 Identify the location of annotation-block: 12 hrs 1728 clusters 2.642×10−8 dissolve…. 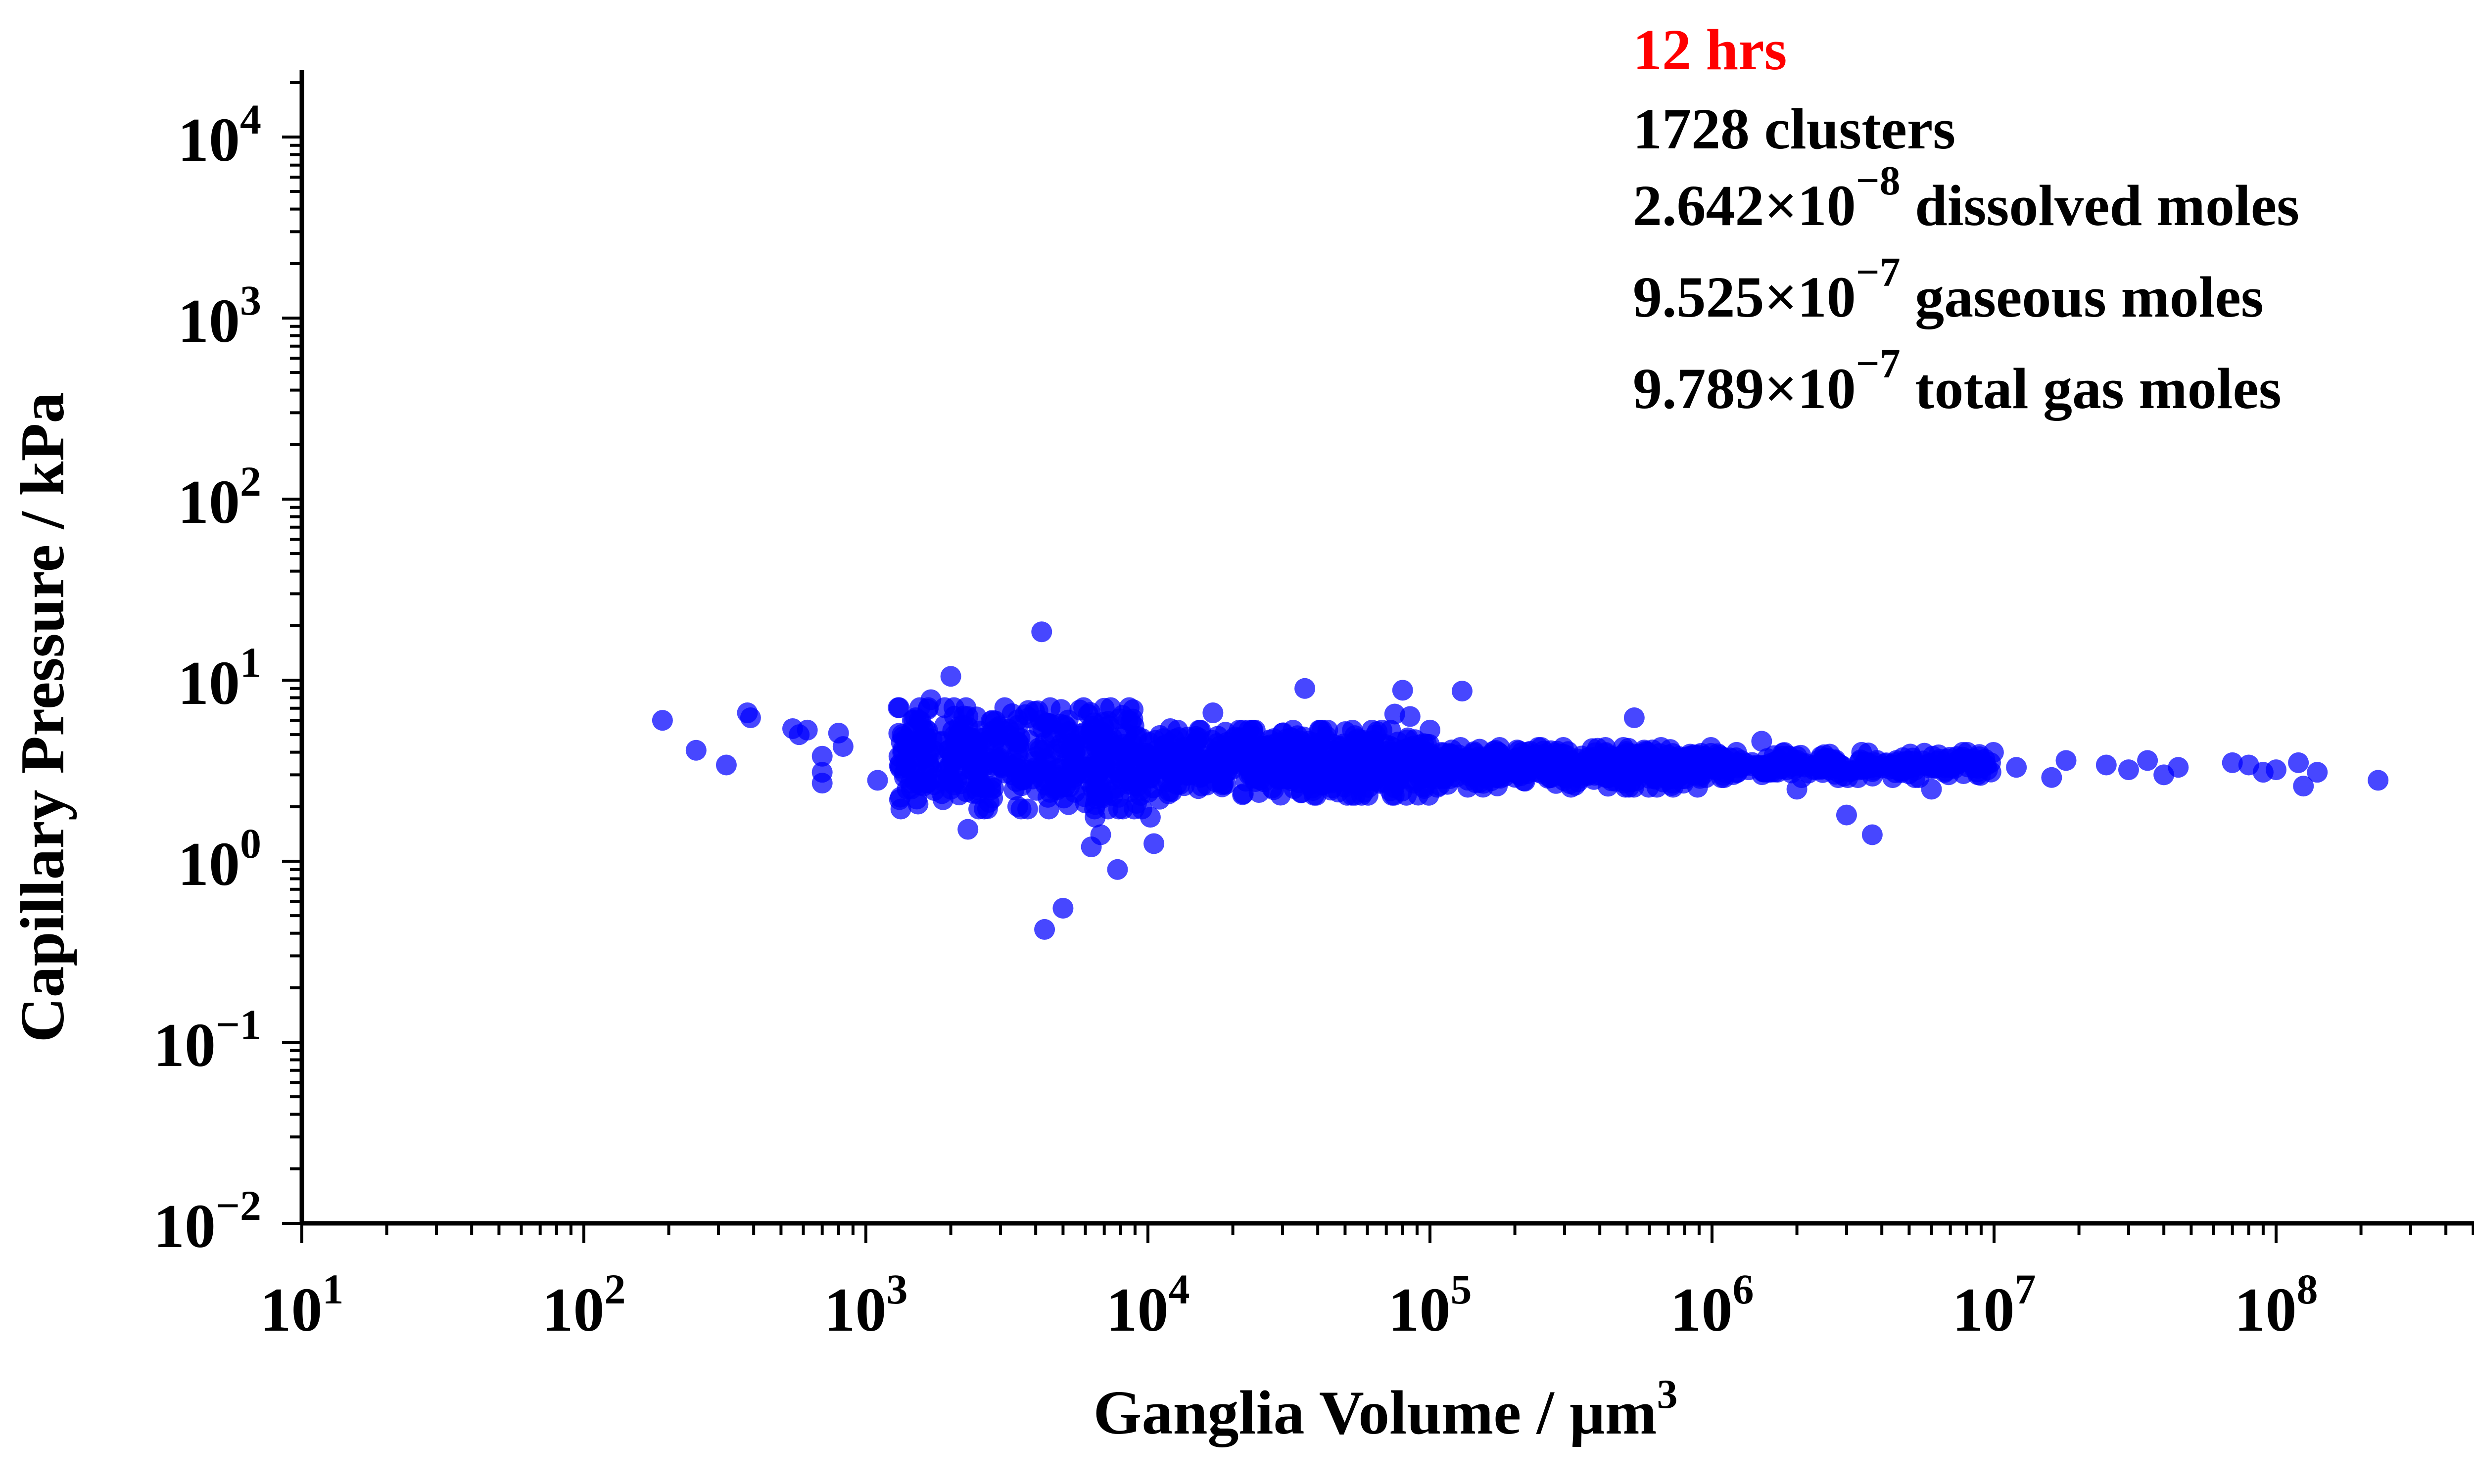
(1966, 219).